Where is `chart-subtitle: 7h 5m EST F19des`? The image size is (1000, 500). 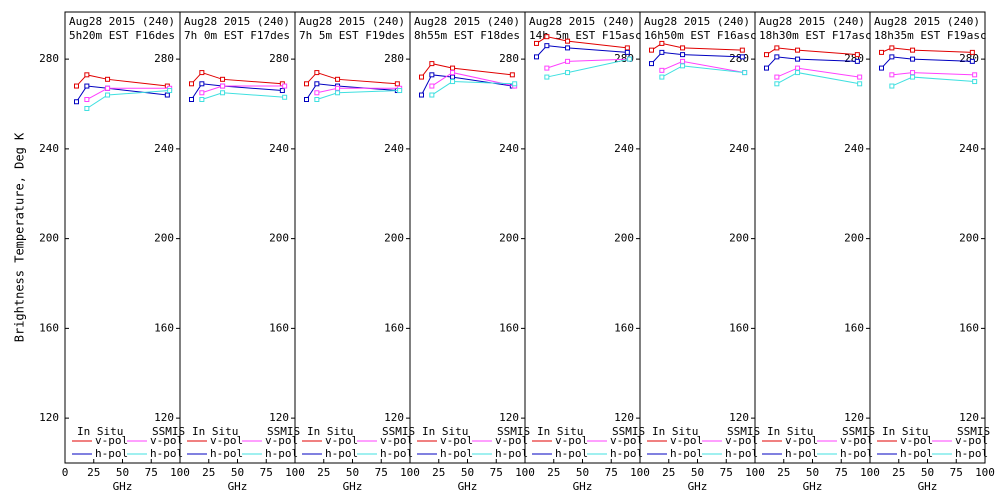 chart-subtitle: 7h 5m EST F19des is located at coordinates (352, 35).